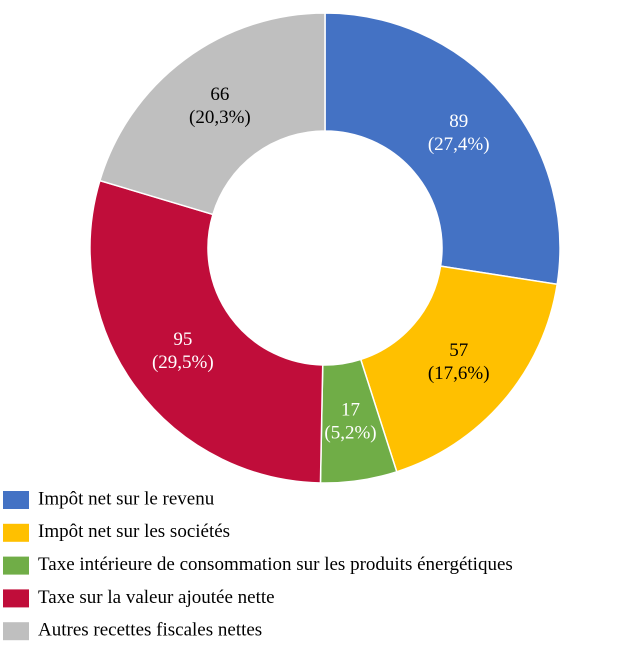 The image size is (634, 656). Describe the element at coordinates (150, 630) in the screenshot. I see `legend-label: Autres recettes fiscales nettes` at that location.